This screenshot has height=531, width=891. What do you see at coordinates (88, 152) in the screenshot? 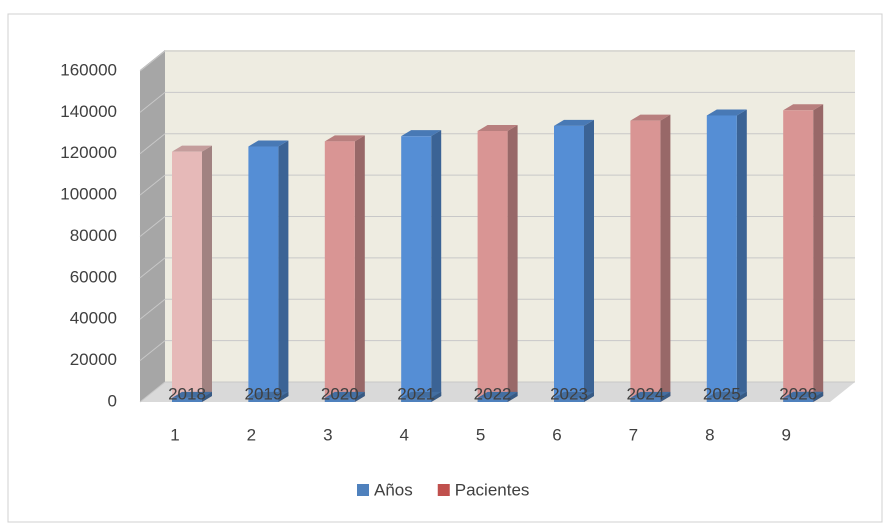
I see `y-tick-label: 120000` at bounding box center [88, 152].